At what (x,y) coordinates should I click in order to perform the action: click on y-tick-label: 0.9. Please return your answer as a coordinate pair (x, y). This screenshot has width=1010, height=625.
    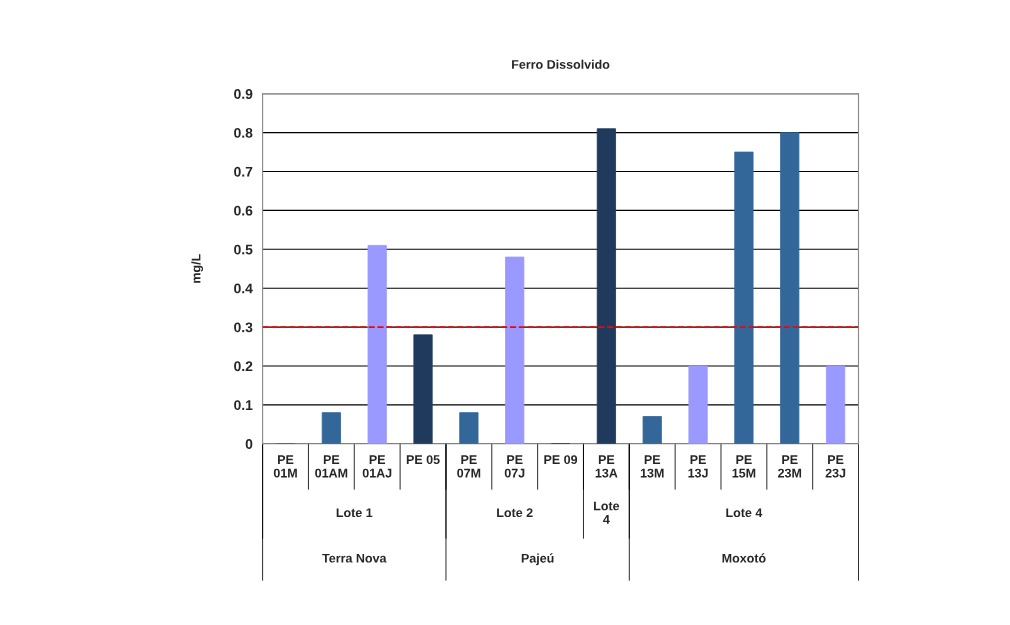
    Looking at the image, I should click on (243, 94).